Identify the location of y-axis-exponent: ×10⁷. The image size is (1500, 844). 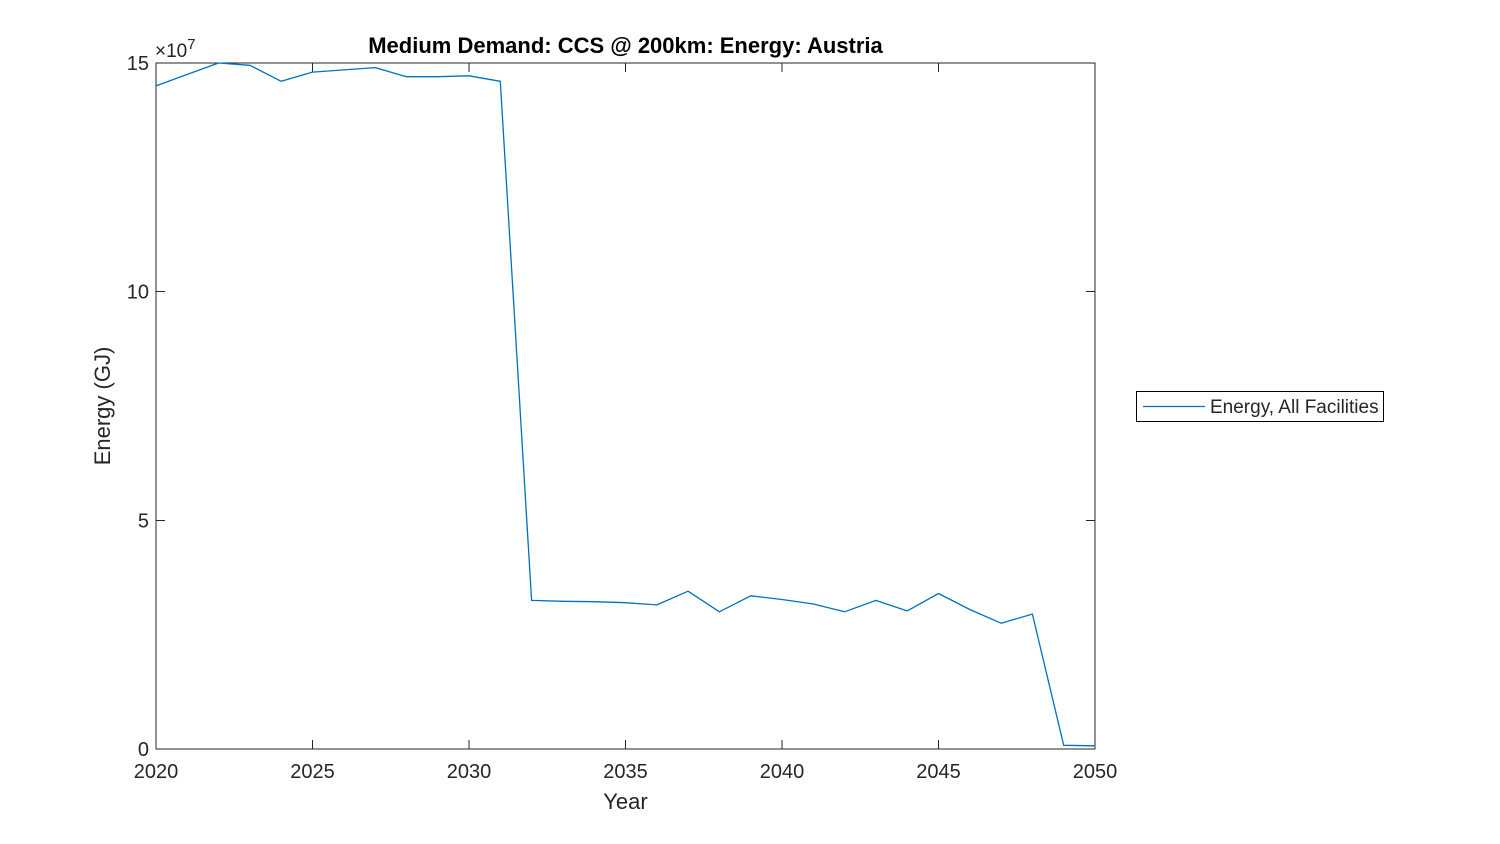
(175, 49).